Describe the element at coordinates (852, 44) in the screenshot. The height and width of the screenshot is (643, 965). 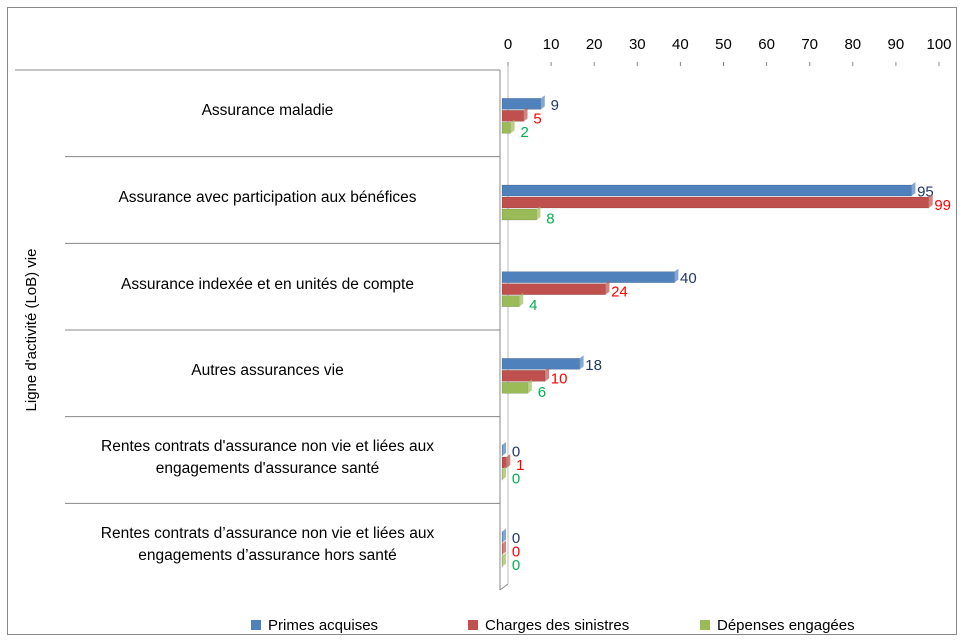
I see `x-tick-label: 80` at that location.